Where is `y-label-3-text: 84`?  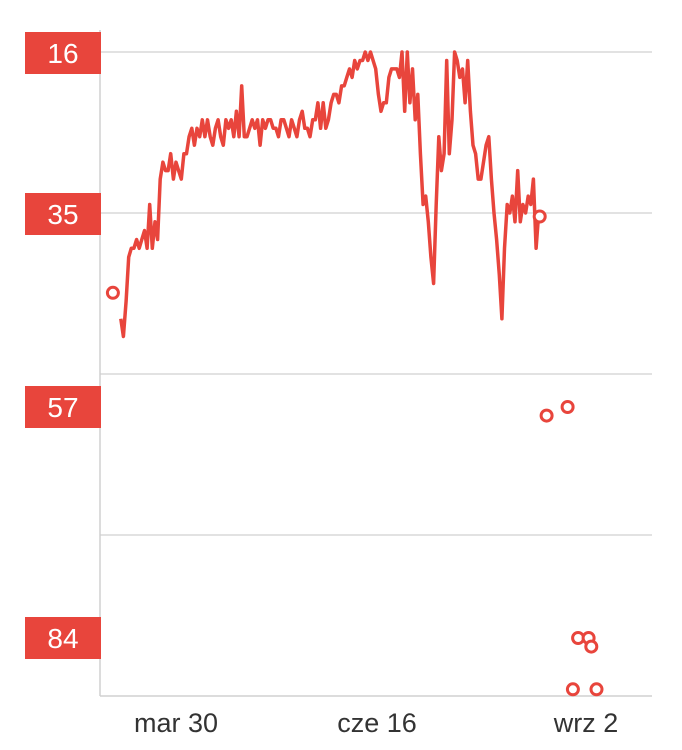
y-label-3-text: 84 is located at coordinates (62, 638).